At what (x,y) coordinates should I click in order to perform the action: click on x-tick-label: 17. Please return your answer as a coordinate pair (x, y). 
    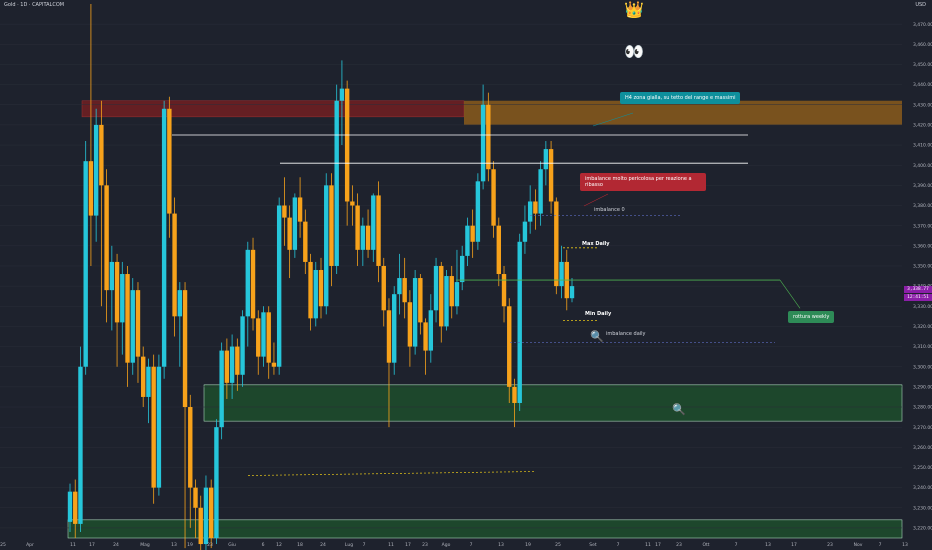
    Looking at the image, I should click on (92, 545).